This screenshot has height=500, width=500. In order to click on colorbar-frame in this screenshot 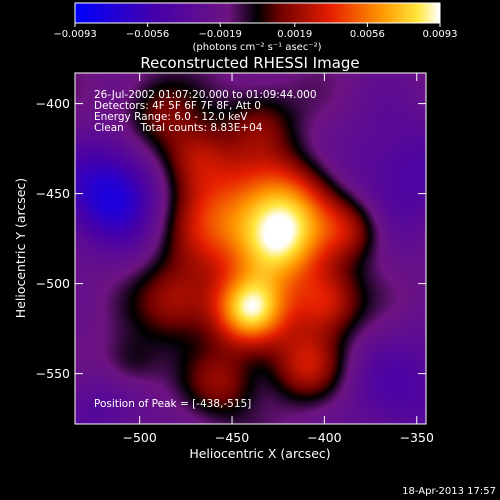, I will do `click(257, 13)`.